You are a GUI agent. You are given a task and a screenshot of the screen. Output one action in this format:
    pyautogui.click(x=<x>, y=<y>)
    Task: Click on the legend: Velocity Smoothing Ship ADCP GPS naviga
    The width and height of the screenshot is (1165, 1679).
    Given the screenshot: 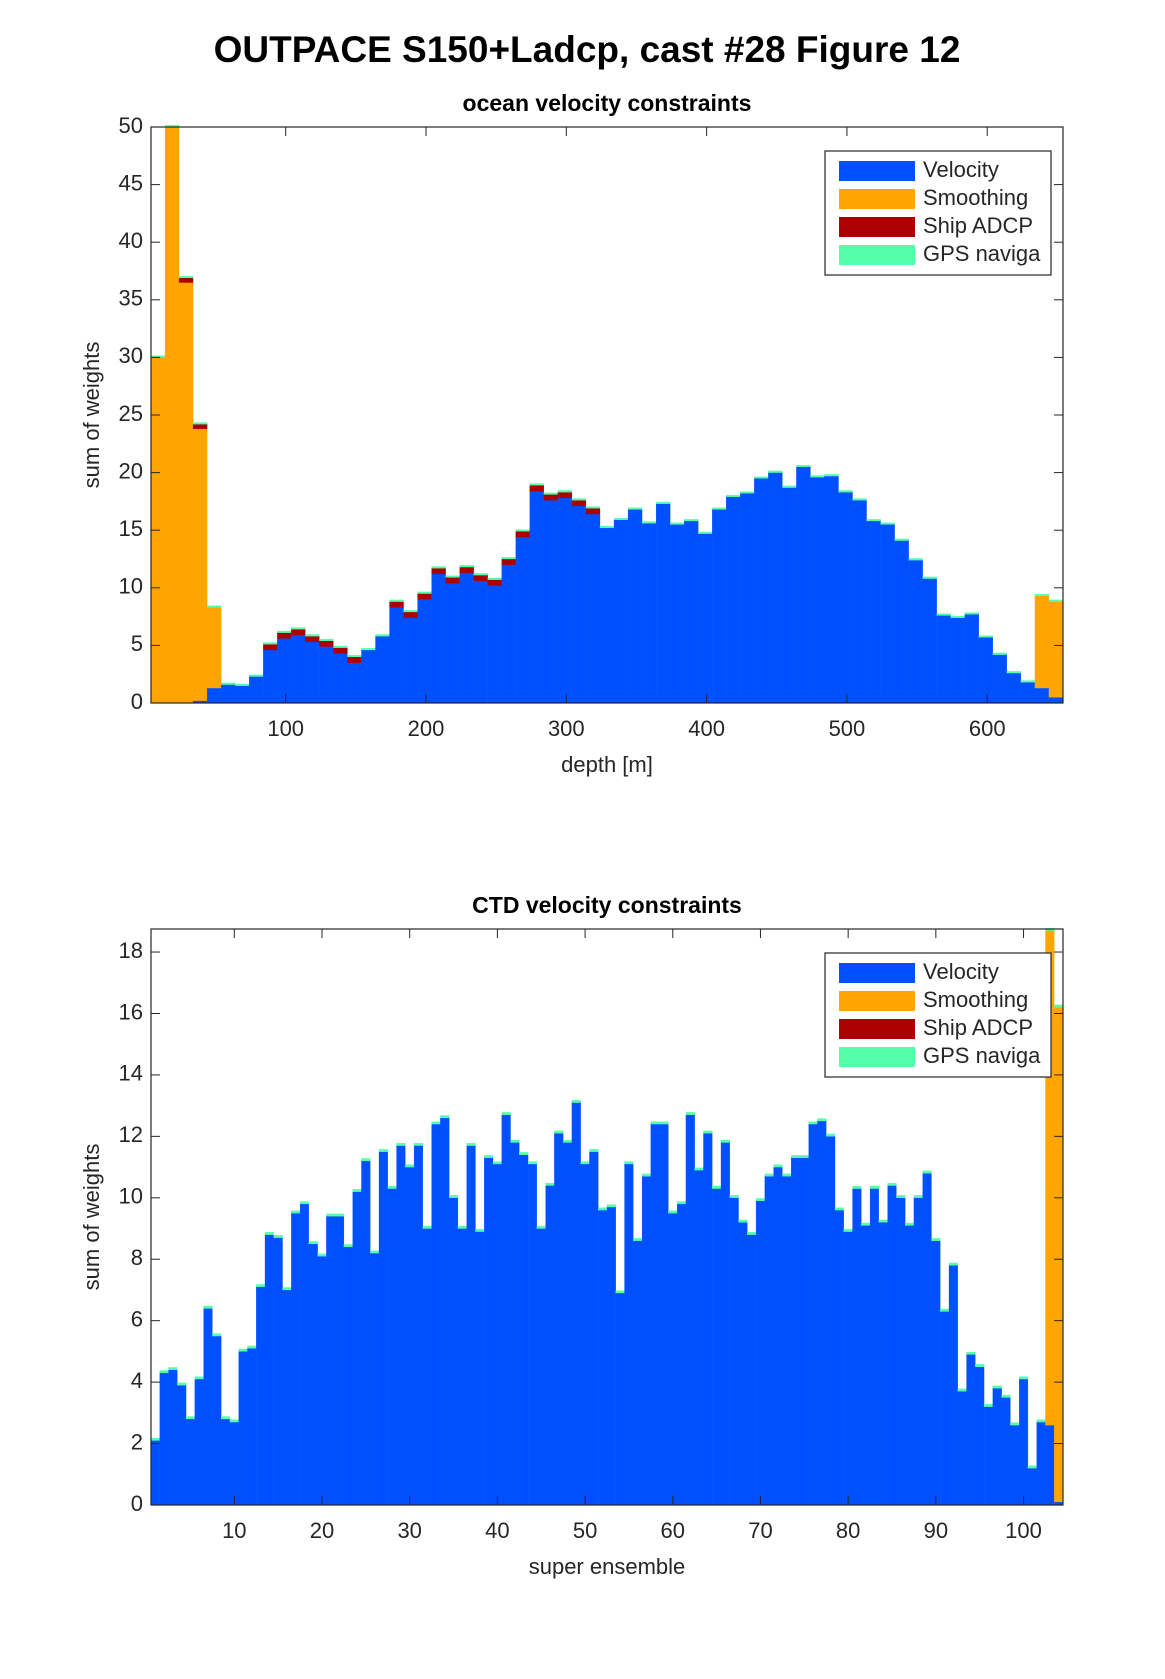 What is the action you would take?
    pyautogui.click(x=938, y=1015)
    